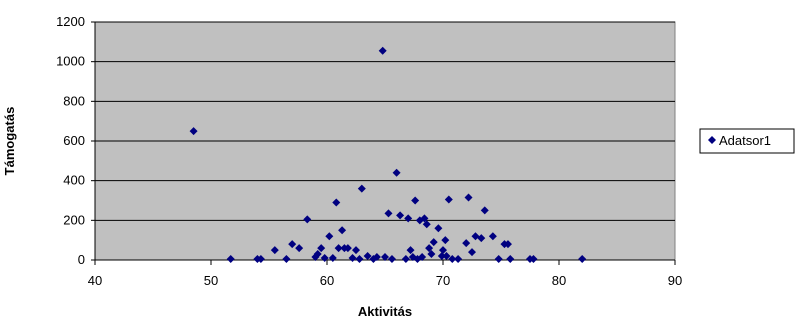 The height and width of the screenshot is (326, 796). I want to click on x-tick-label: 90, so click(675, 280).